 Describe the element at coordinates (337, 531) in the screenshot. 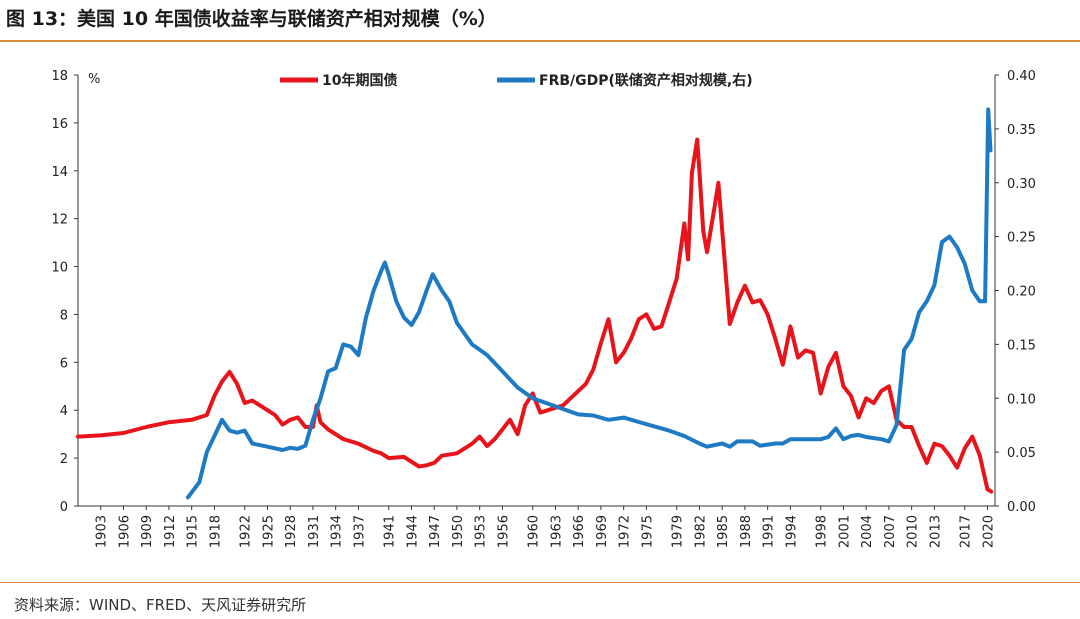

I see `x-tick-label: 1934` at that location.